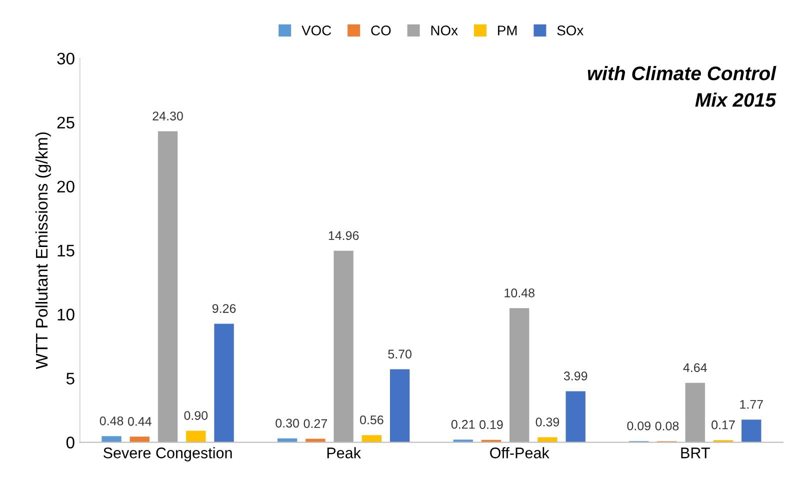  Describe the element at coordinates (112, 421) in the screenshot. I see `data-label: 0.48` at that location.